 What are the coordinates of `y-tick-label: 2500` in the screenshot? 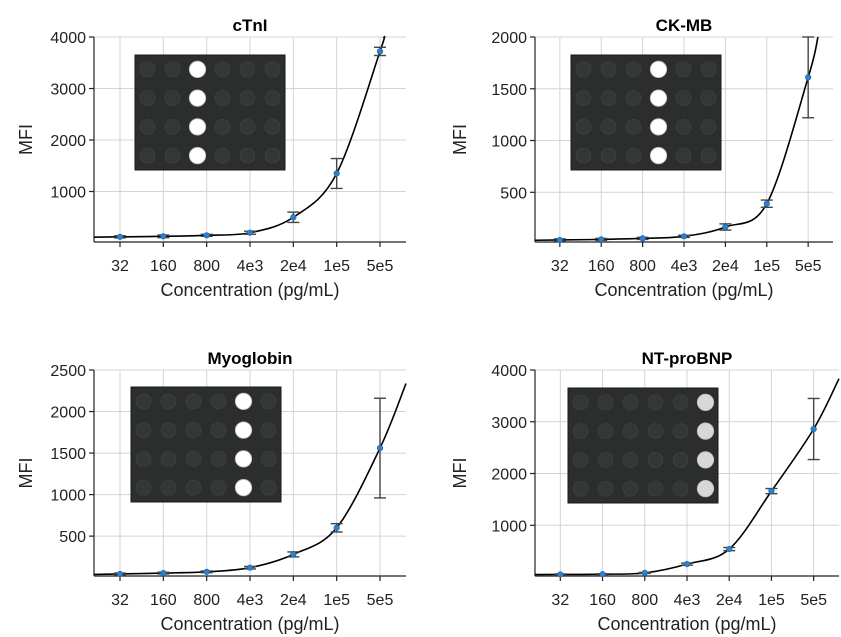 It's located at (68, 371).